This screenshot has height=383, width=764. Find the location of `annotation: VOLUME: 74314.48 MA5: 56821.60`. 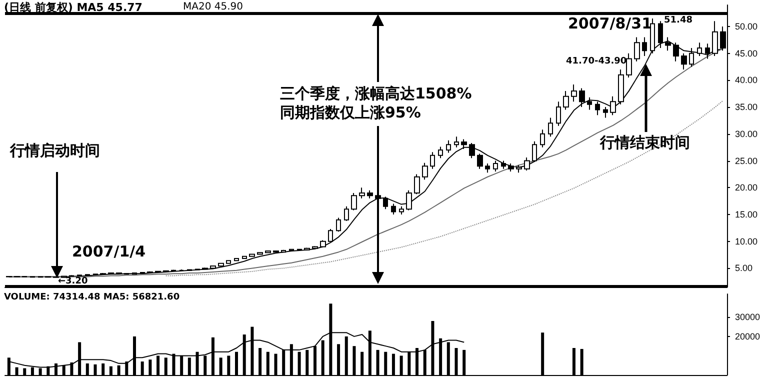

annotation: VOLUME: 74314.48 MA5: 56821.60 is located at coordinates (92, 297).